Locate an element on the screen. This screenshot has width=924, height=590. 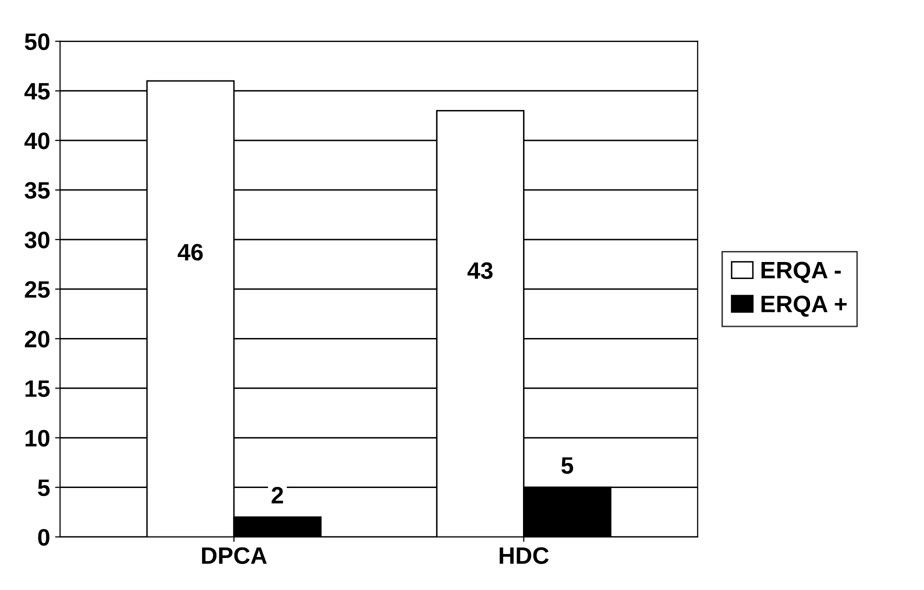
y-tick-label: 15 is located at coordinates (38, 389).